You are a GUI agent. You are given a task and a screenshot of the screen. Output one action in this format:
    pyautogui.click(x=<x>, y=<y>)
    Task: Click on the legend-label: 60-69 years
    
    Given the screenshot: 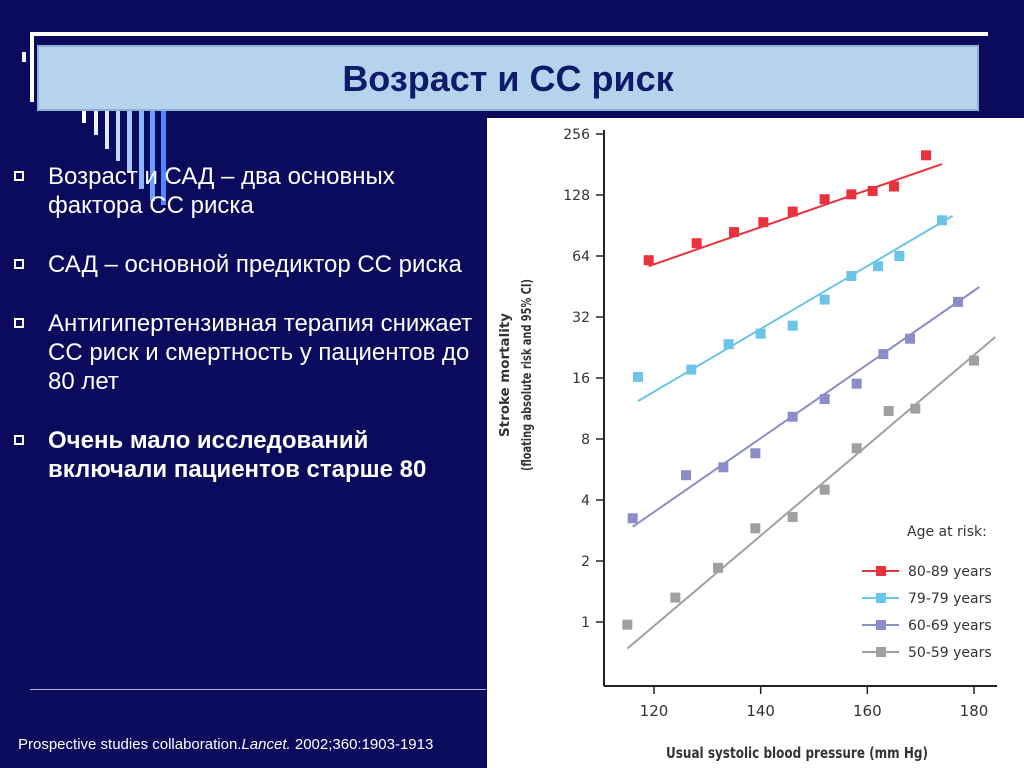 What is the action you would take?
    pyautogui.click(x=950, y=626)
    